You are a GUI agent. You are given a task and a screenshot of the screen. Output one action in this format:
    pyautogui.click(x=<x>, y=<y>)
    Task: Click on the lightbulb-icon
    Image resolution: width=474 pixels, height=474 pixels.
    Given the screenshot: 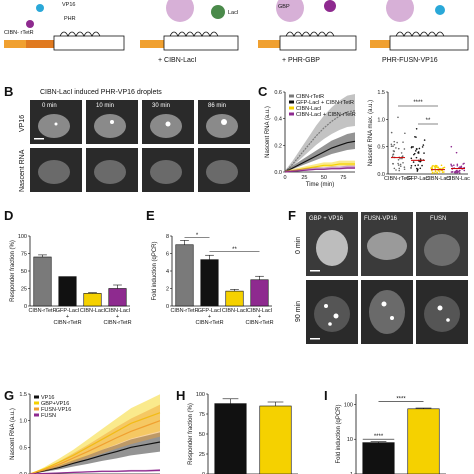 What is the action you would take?
    pyautogui.click(x=40, y=8)
    